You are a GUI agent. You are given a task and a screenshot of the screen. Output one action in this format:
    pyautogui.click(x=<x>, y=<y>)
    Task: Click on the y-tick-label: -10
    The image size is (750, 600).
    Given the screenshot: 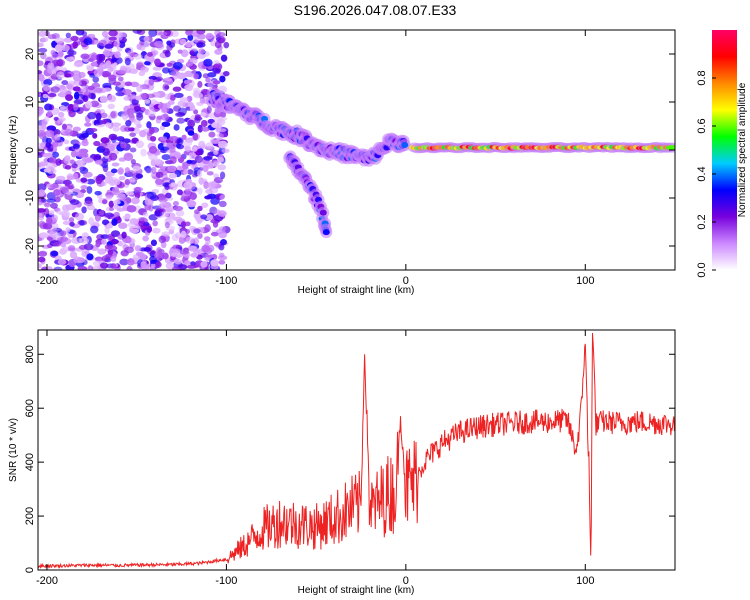 What is the action you would take?
    pyautogui.click(x=30, y=198)
    